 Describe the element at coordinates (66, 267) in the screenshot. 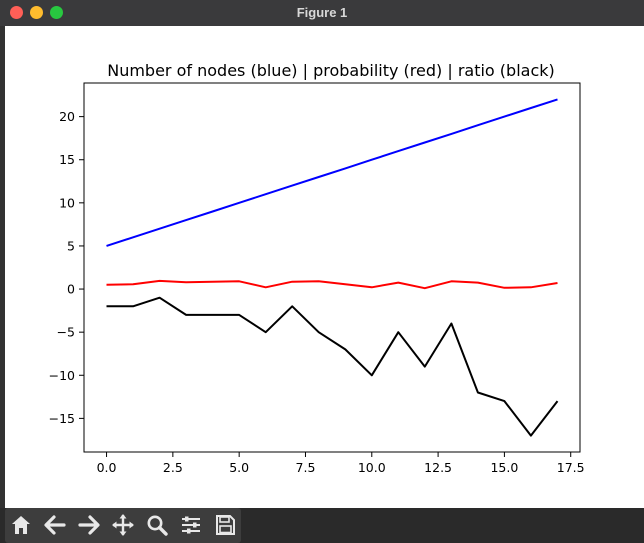

I see `y-axis: −15 −10 −5 0 5 10 15 20` at that location.